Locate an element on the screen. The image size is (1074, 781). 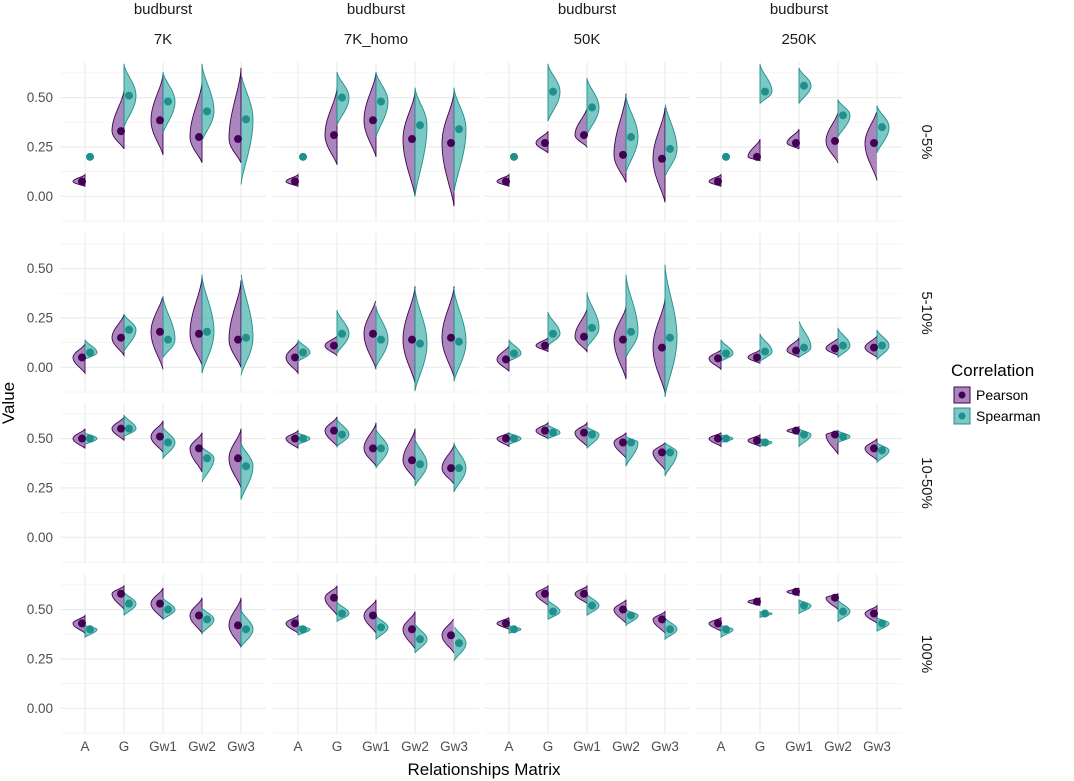
legend-swatch-dot is located at coordinates (962, 395).